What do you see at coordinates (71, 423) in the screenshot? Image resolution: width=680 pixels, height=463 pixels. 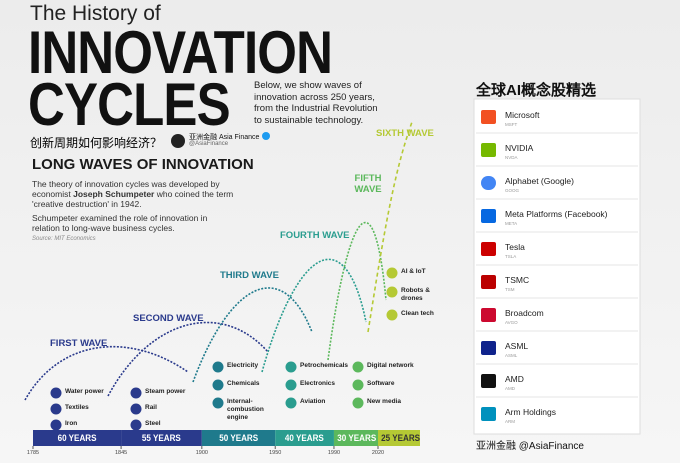 I see `wave-item: Iron` at bounding box center [71, 423].